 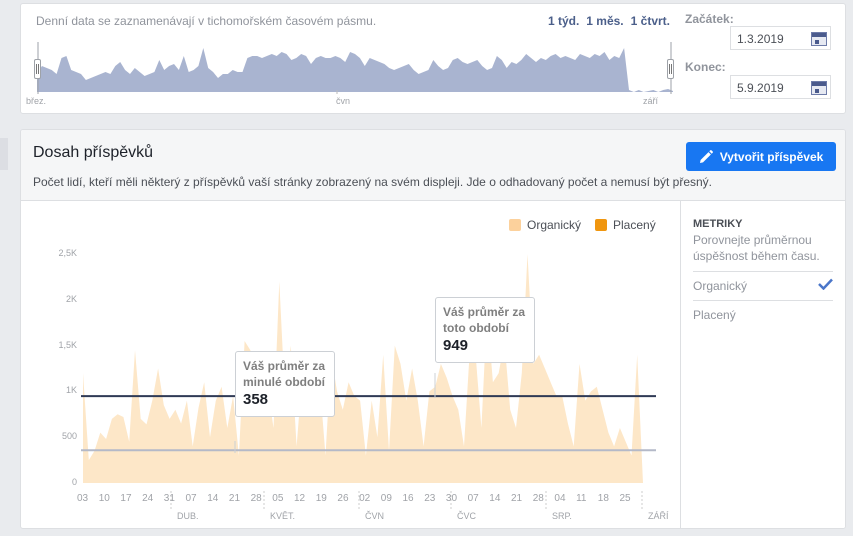 I want to click on x-tick-label: 09, so click(x=386, y=498).